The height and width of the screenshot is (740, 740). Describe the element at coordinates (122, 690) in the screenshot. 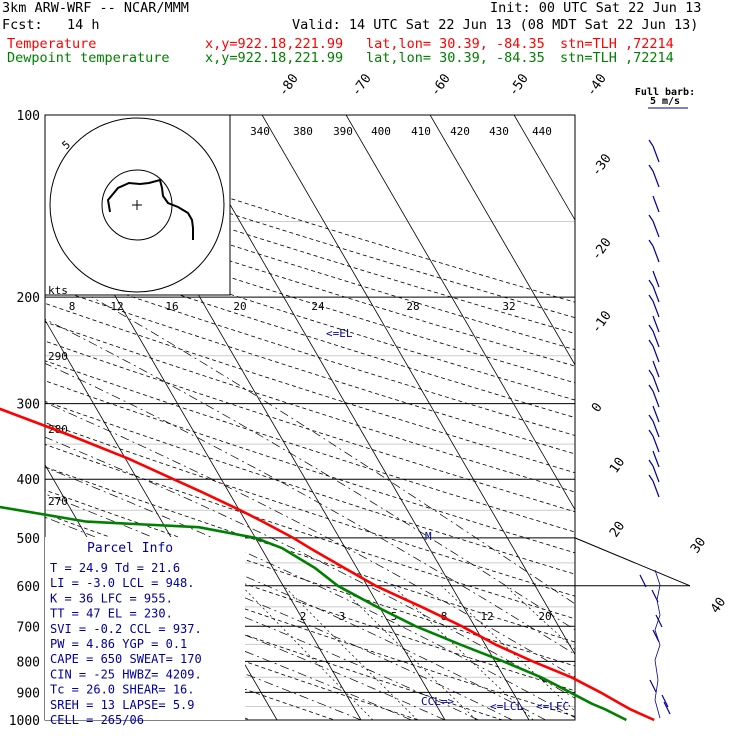

I see `parcel-info-line: Tc = 26.0 SHEAR= 16.` at that location.